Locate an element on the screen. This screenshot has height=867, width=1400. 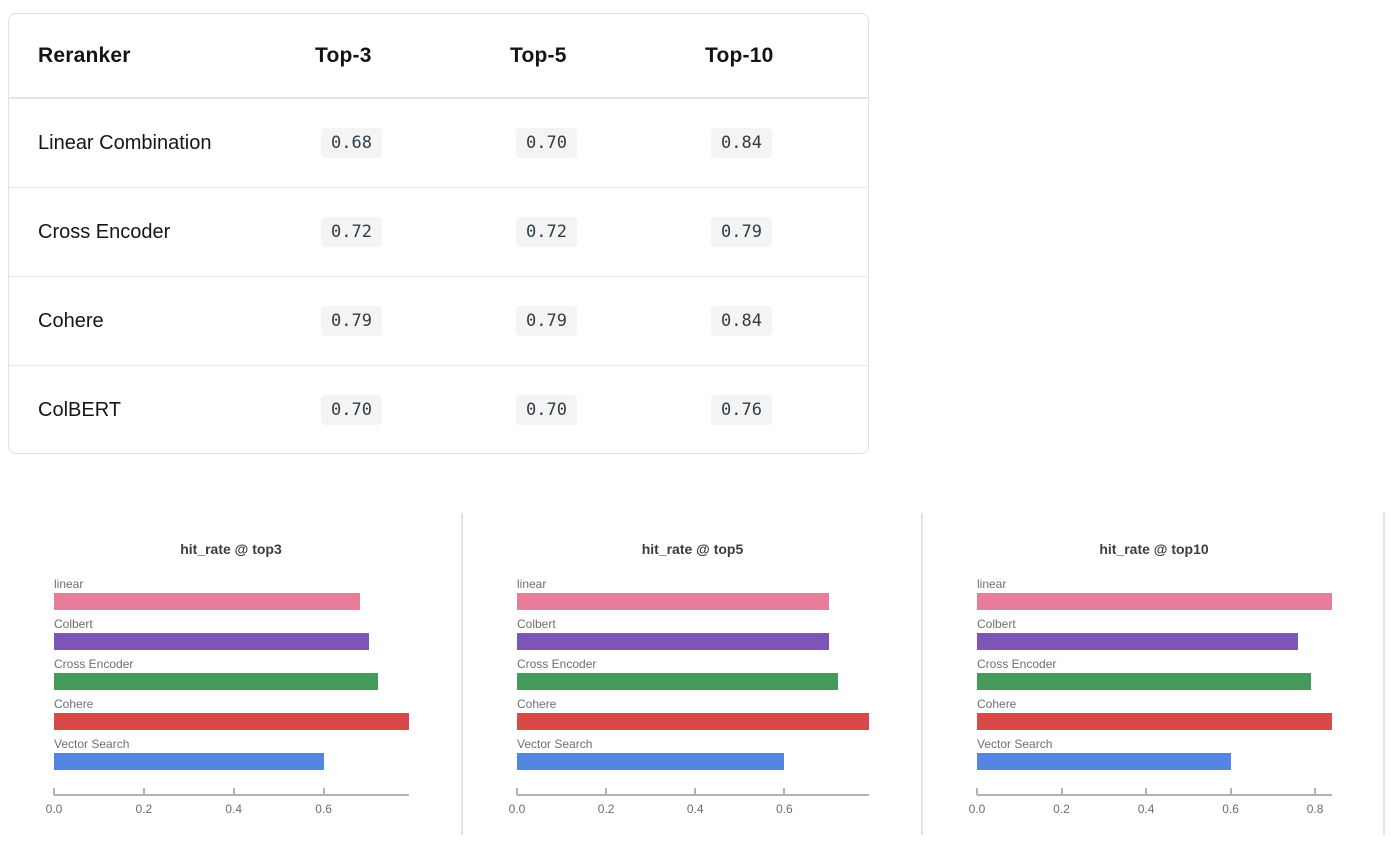
metric-value: 0.76 is located at coordinates (741, 410).